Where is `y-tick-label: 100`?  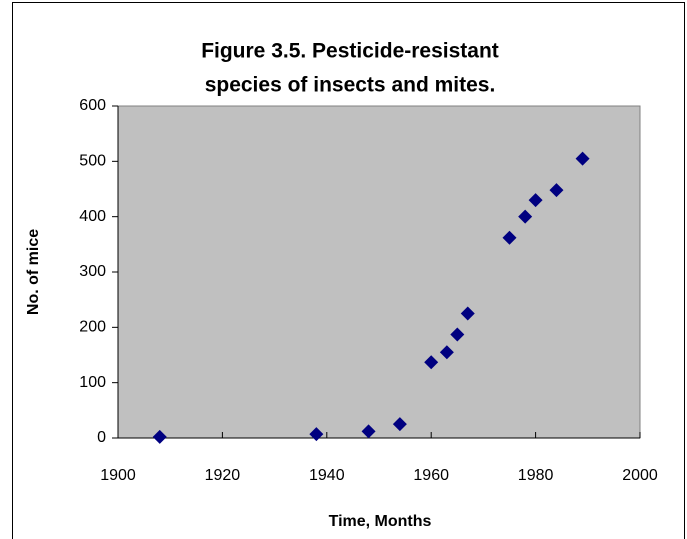
y-tick-label: 100 is located at coordinates (92, 382).